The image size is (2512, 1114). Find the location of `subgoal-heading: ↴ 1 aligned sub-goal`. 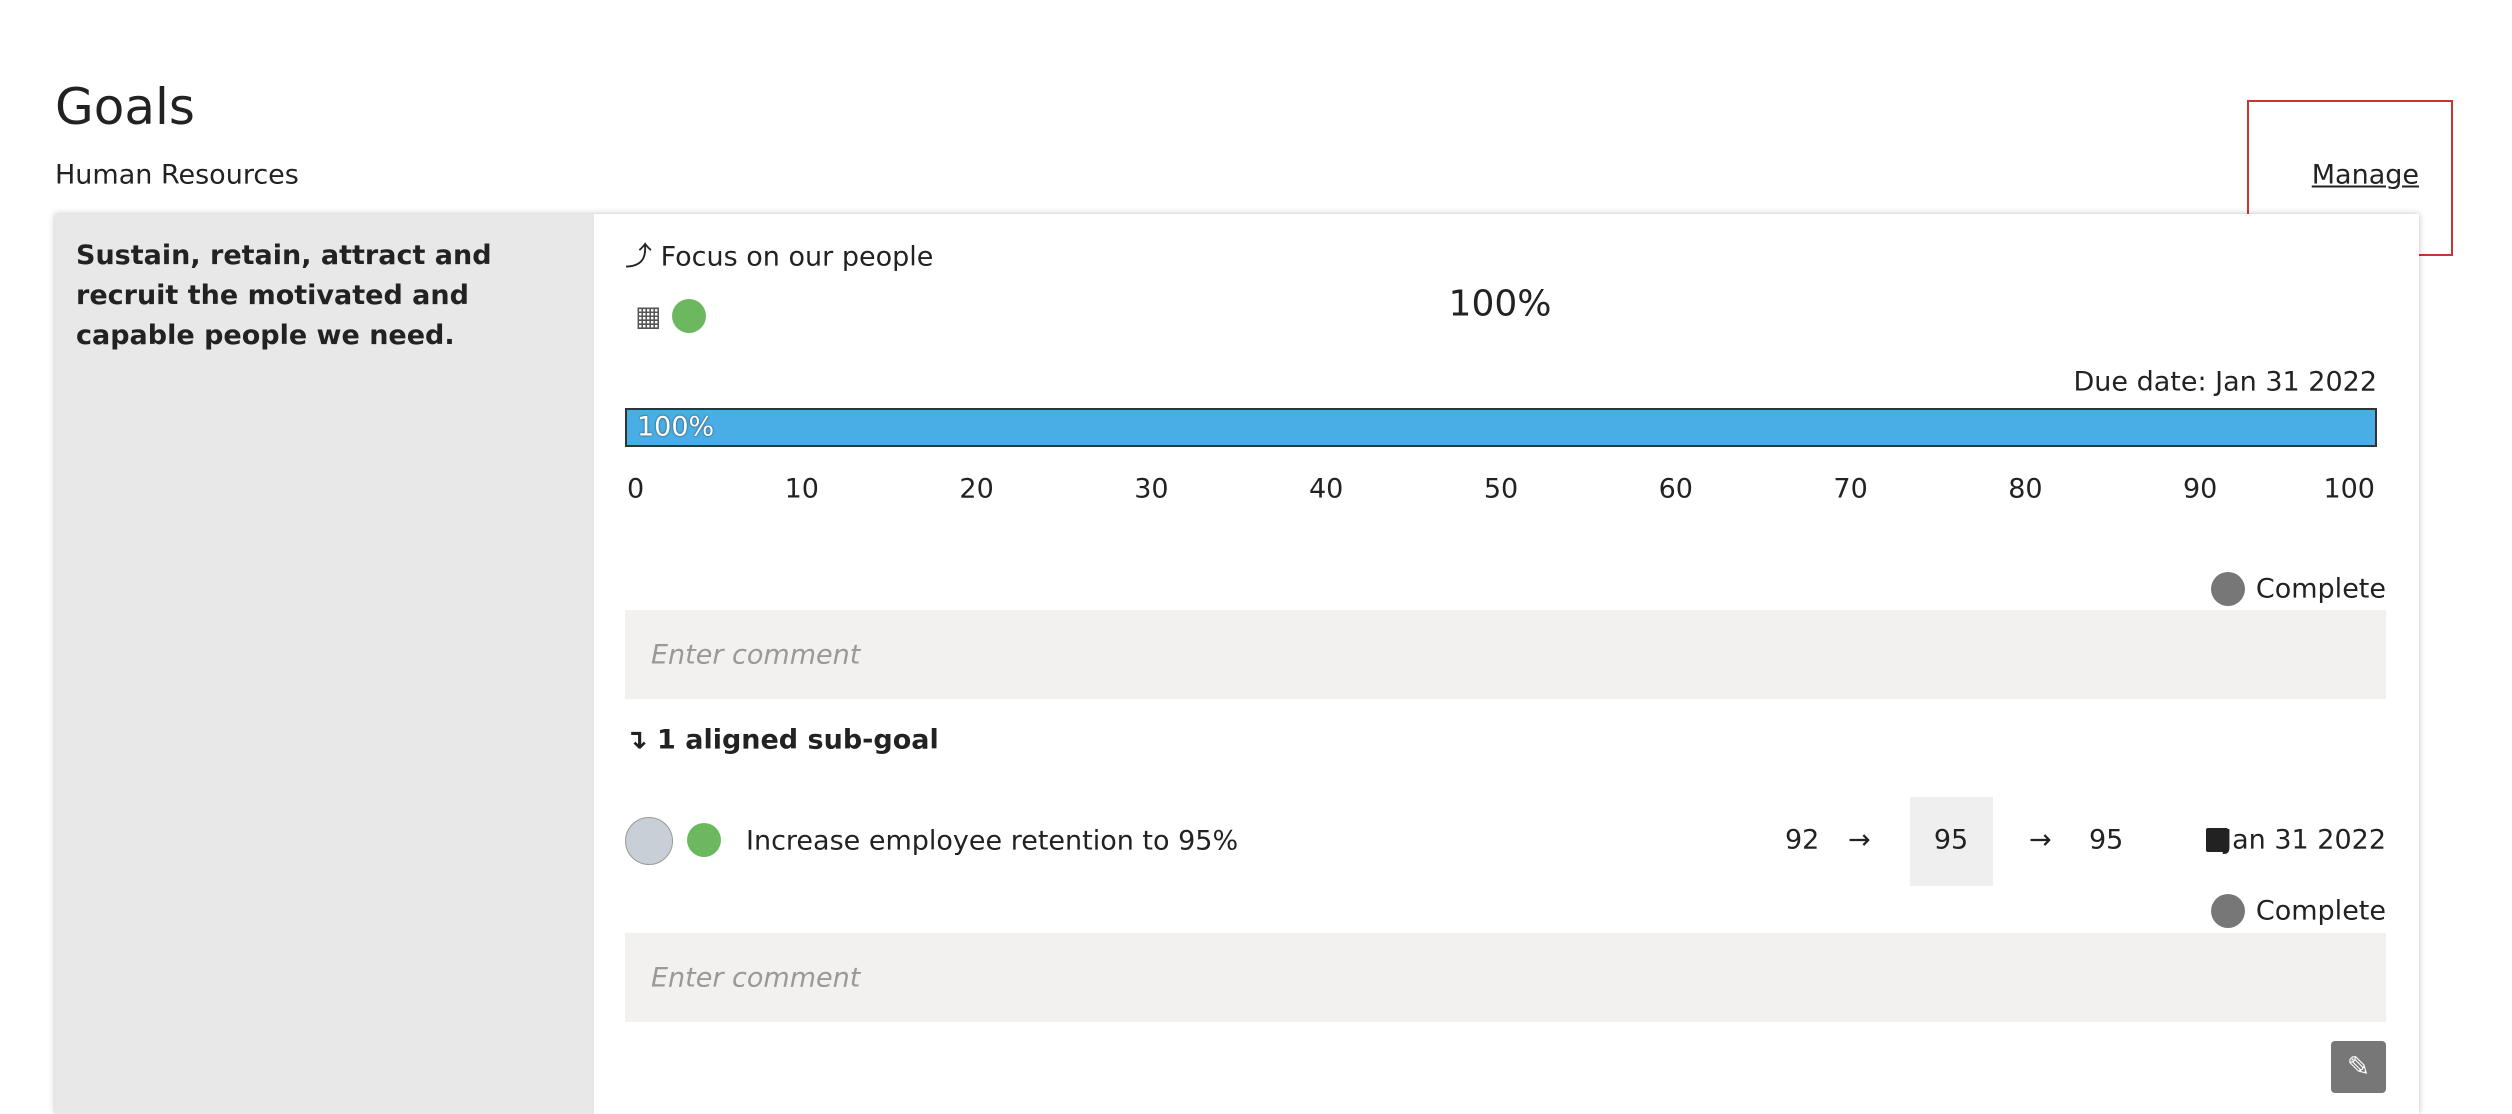

subgoal-heading: ↴ 1 aligned sub-goal is located at coordinates (782, 740).